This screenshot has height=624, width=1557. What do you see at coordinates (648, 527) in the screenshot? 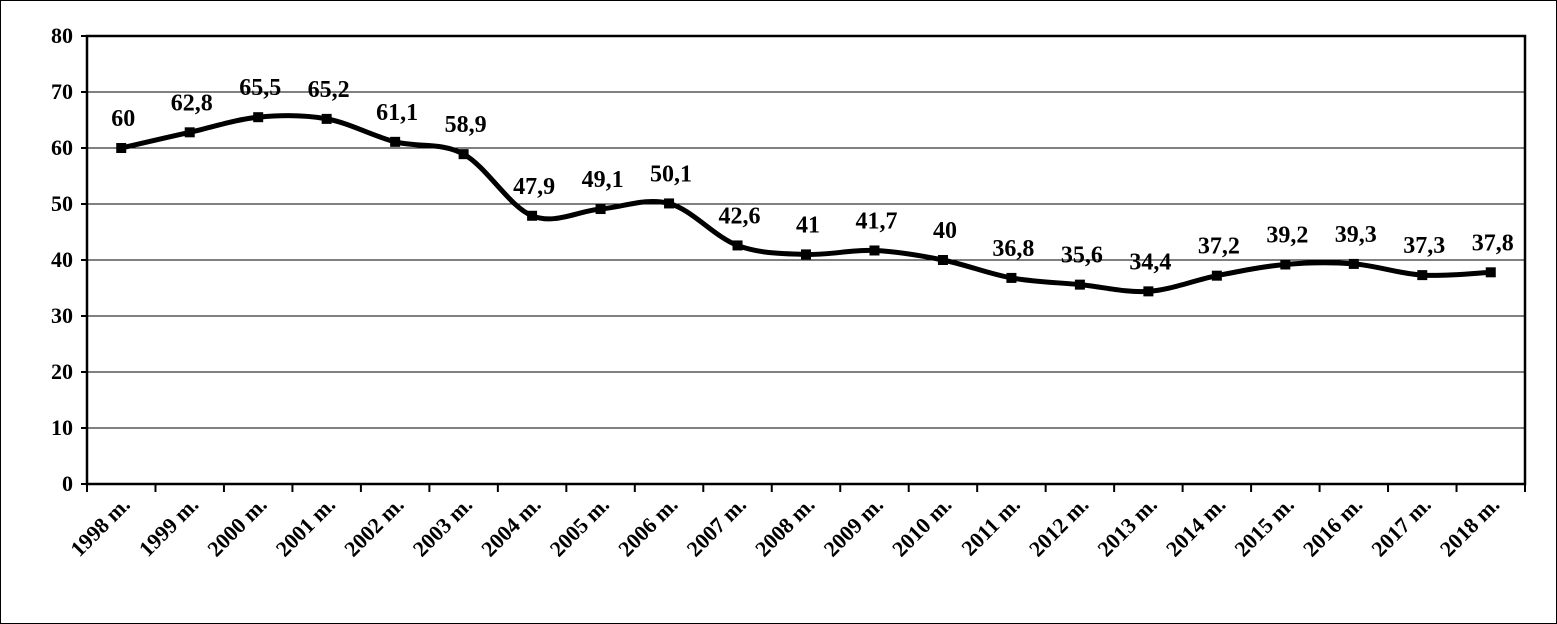
I see `x-tick-label: 2006 m.` at bounding box center [648, 527].